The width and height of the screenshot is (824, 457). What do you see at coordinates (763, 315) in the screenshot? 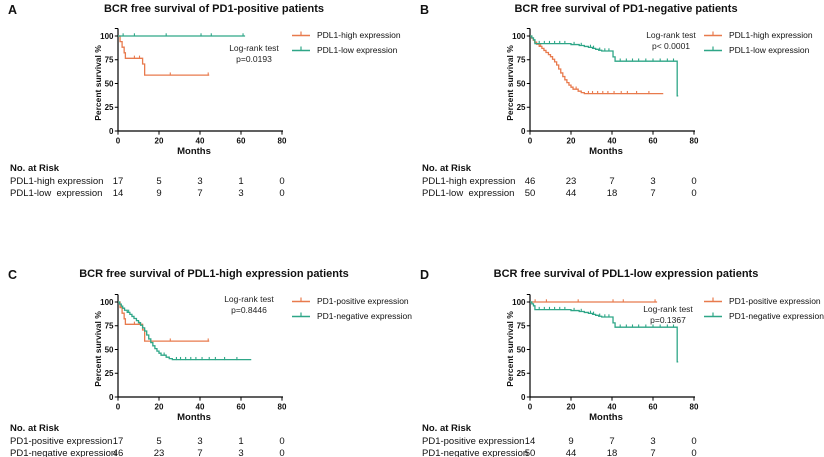
I see `legend-entry: PD1-negative expression` at bounding box center [763, 315].